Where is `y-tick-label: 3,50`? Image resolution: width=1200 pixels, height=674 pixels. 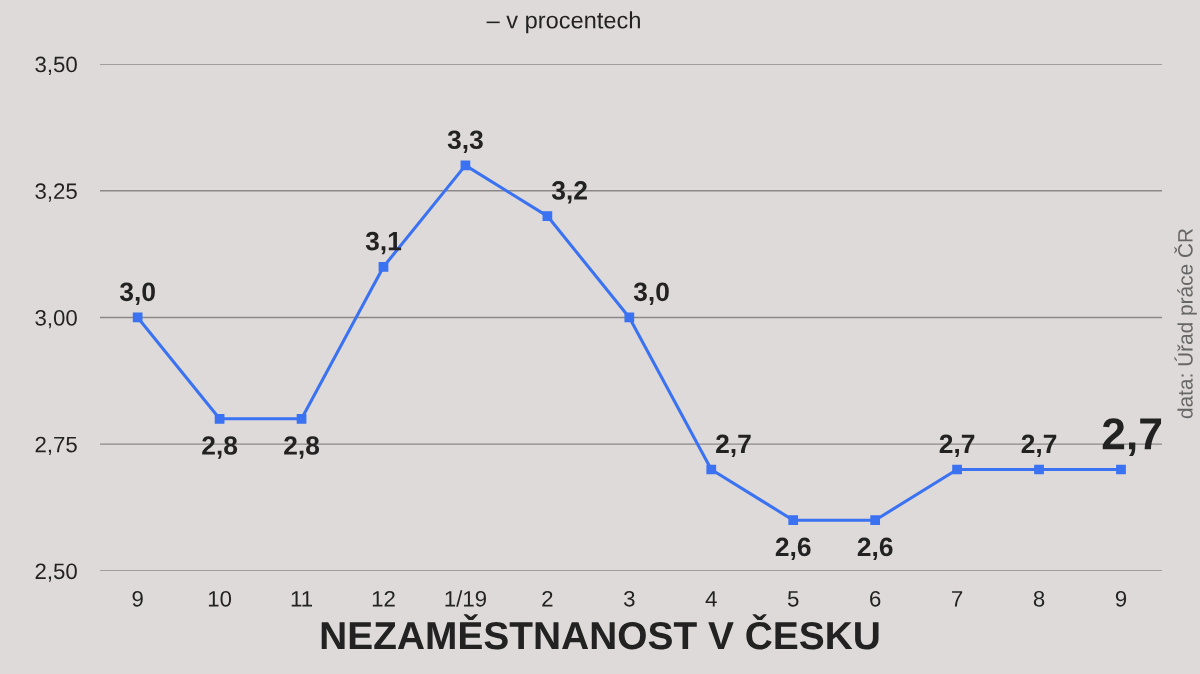
y-tick-label: 3,50 is located at coordinates (56, 65).